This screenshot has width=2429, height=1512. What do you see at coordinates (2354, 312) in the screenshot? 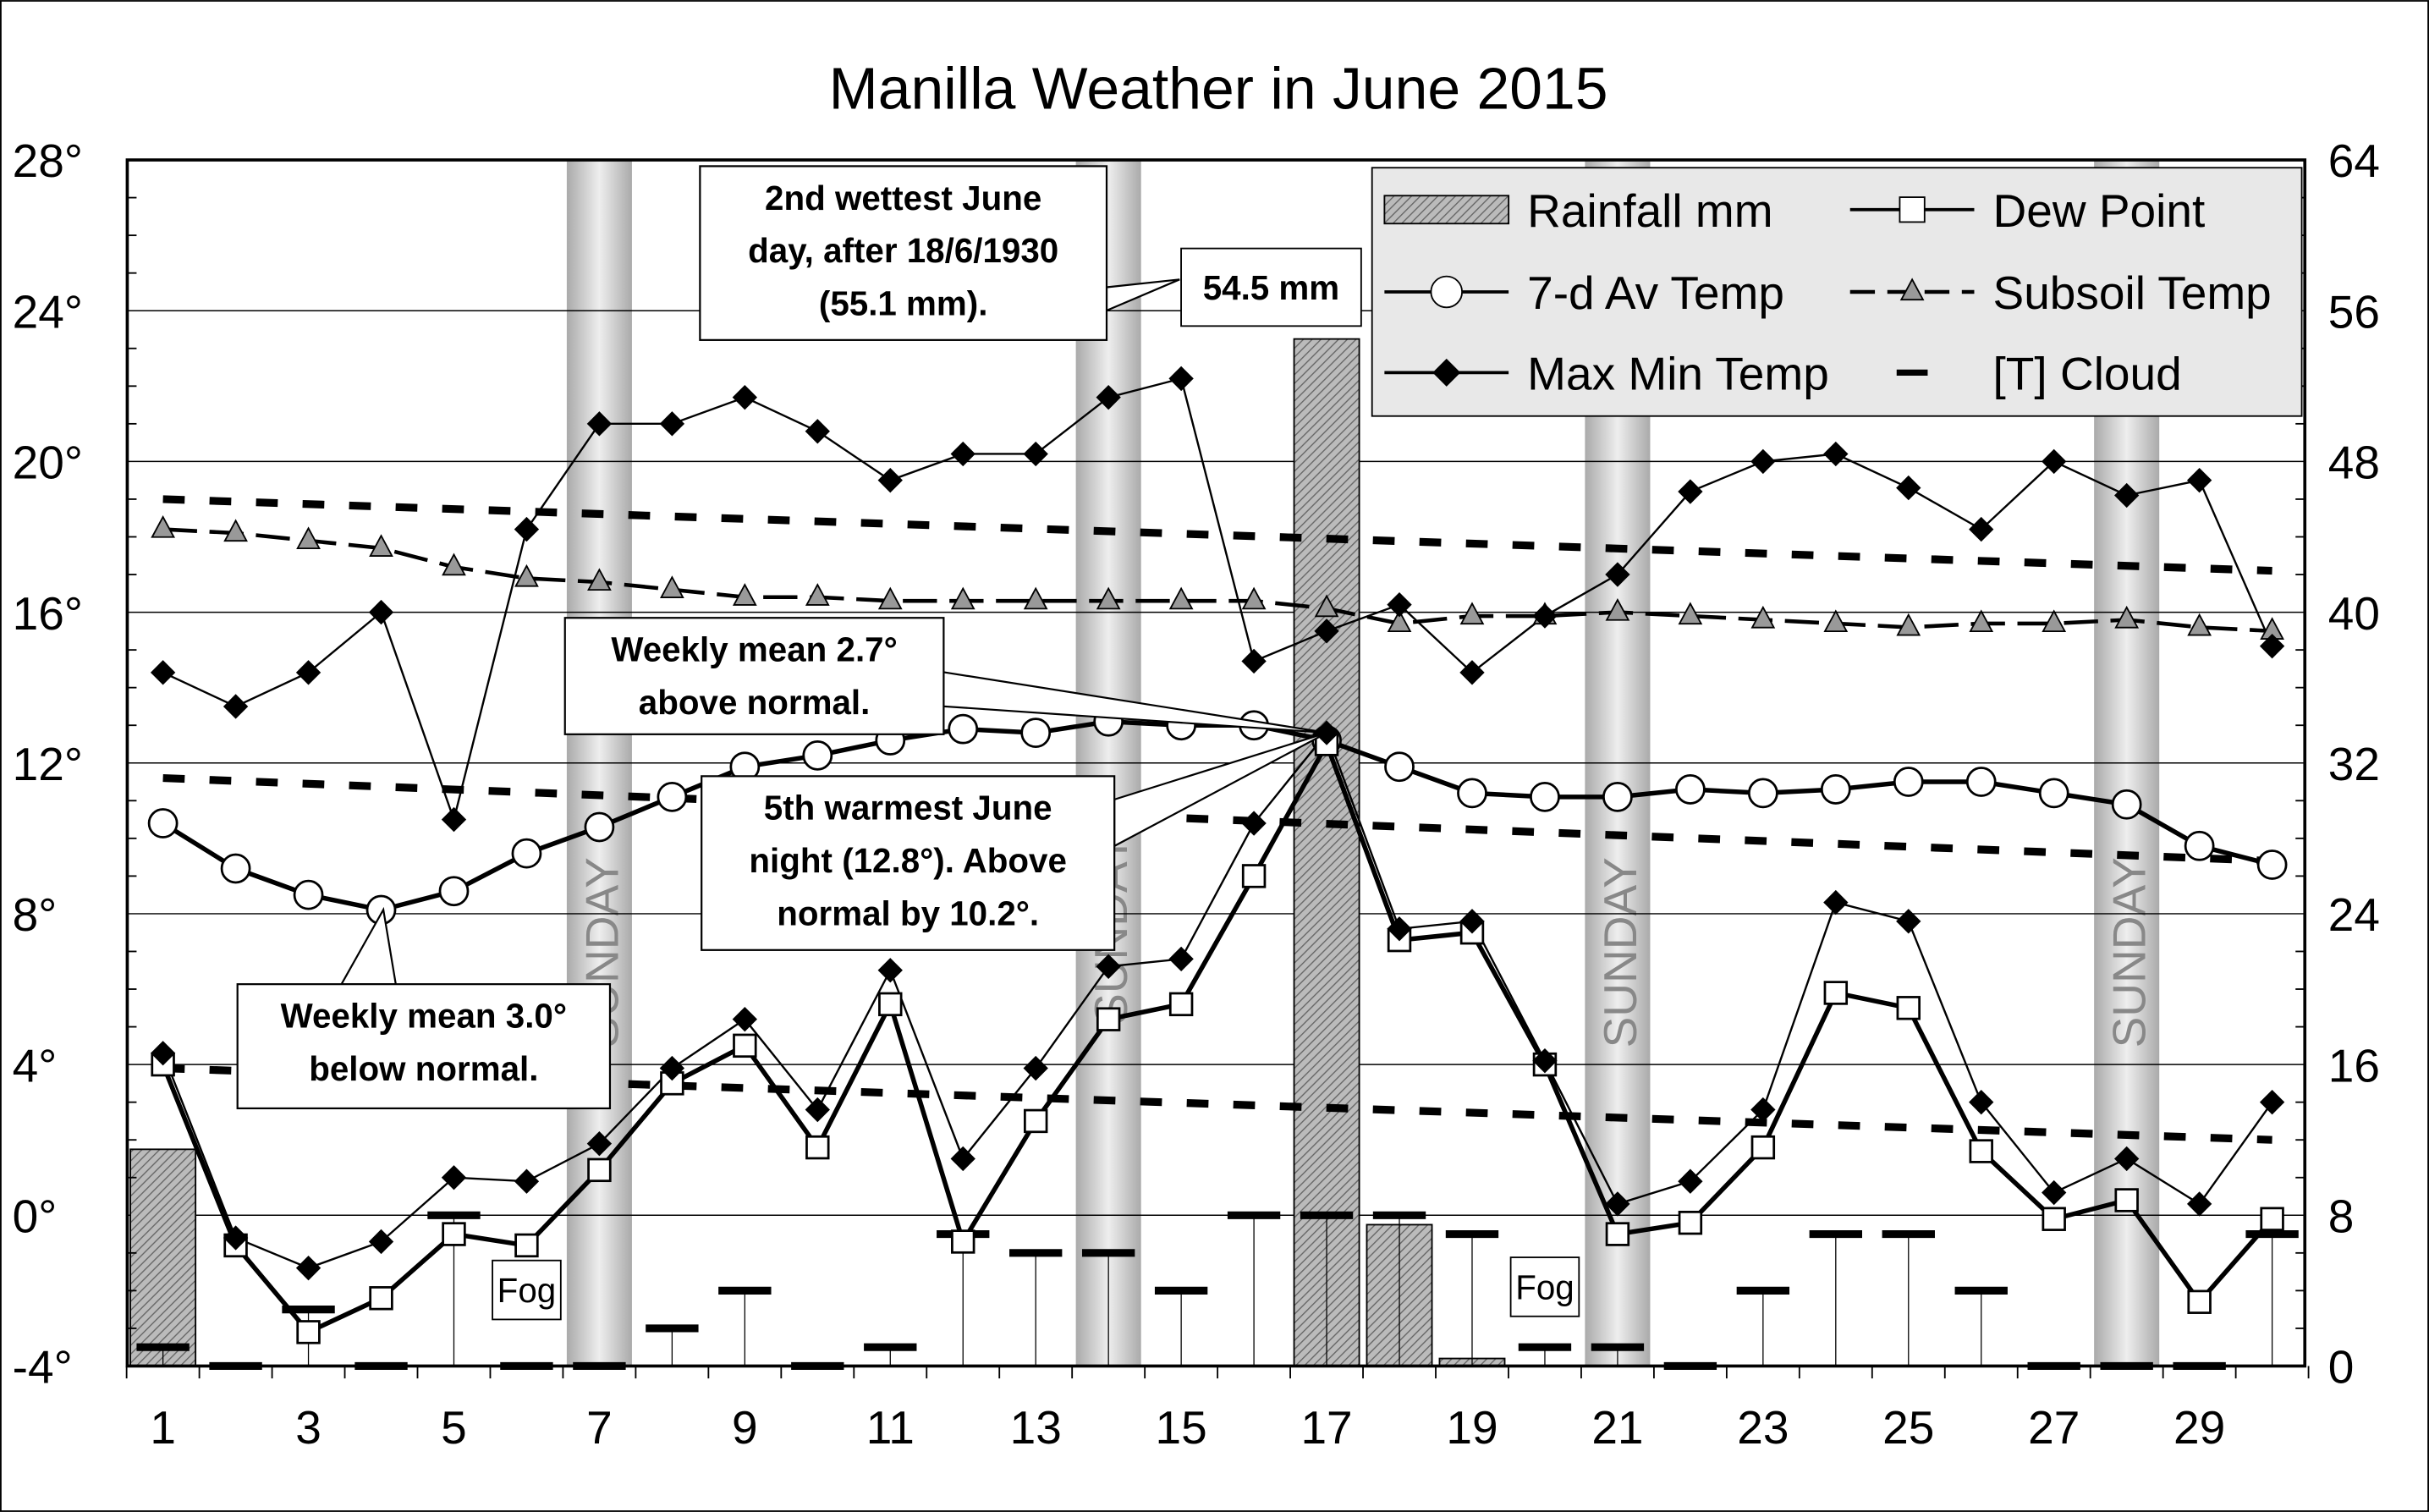
I see `y-right-tick-label: 56` at bounding box center [2354, 312].